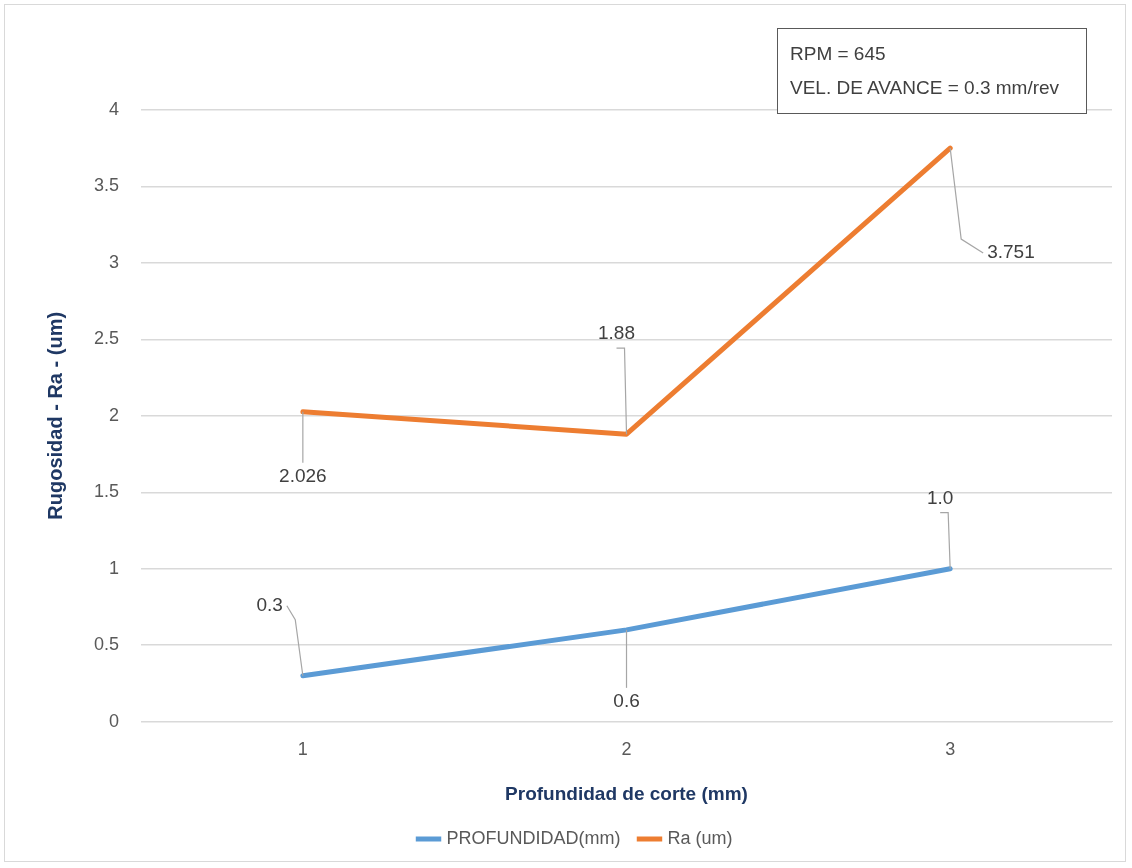 The image size is (1132, 868). What do you see at coordinates (1011, 252) in the screenshot?
I see `data-label: 3.751` at bounding box center [1011, 252].